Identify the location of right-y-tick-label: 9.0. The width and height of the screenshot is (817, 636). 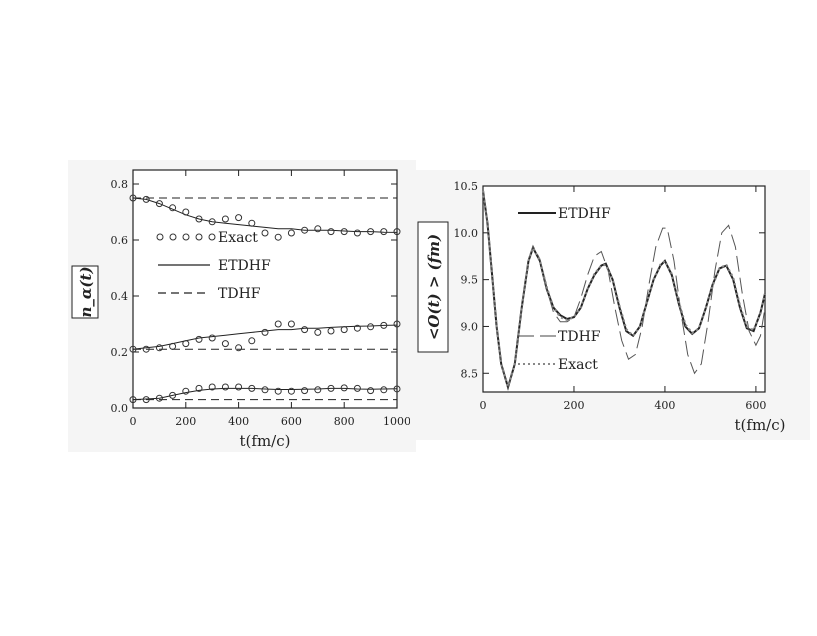
(470, 326).